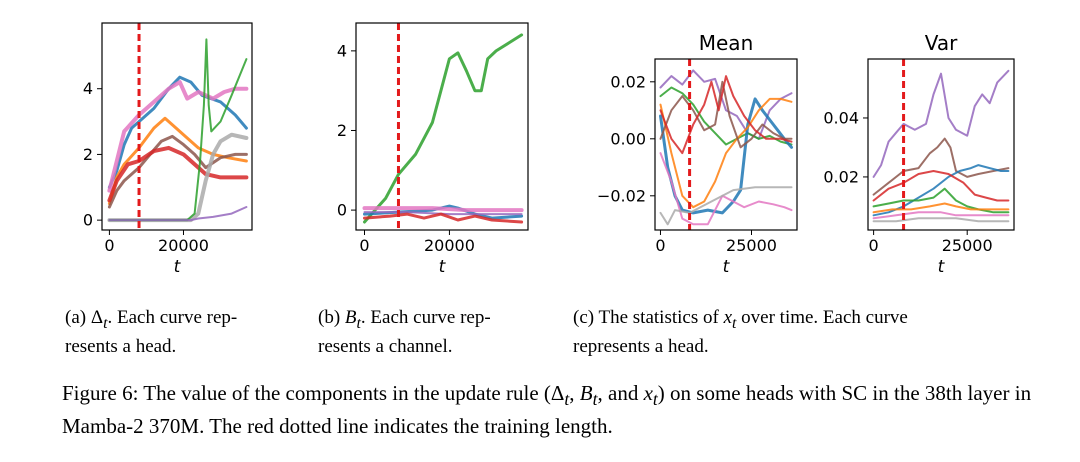 The height and width of the screenshot is (462, 1080). Describe the element at coordinates (824, 317) in the screenshot. I see `subcaption-c-text2: over time. Each curve` at that location.